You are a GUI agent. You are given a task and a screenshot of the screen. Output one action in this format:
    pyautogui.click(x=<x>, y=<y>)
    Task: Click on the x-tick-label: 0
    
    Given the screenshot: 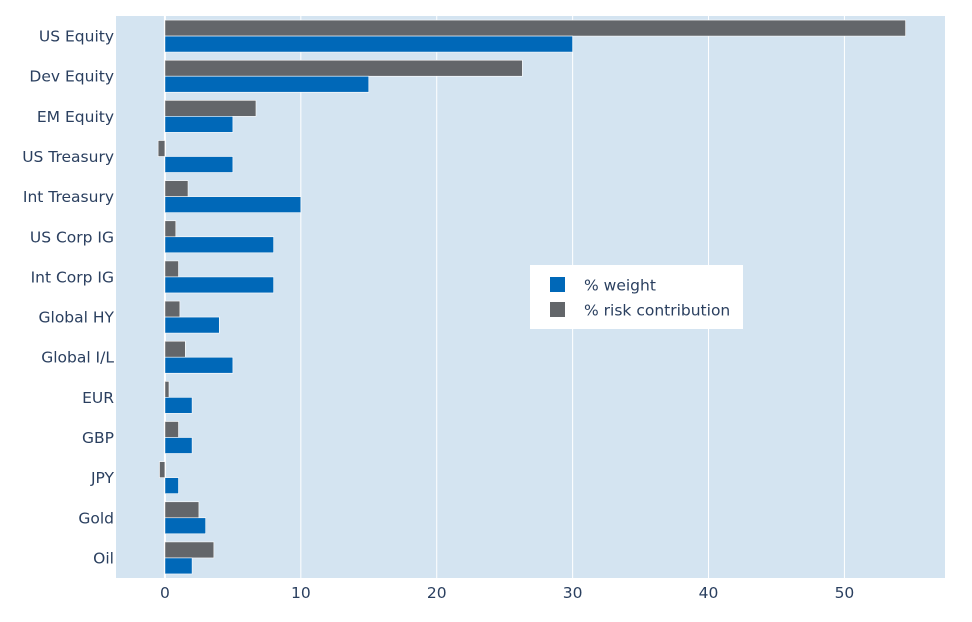 What is the action you would take?
    pyautogui.click(x=165, y=593)
    